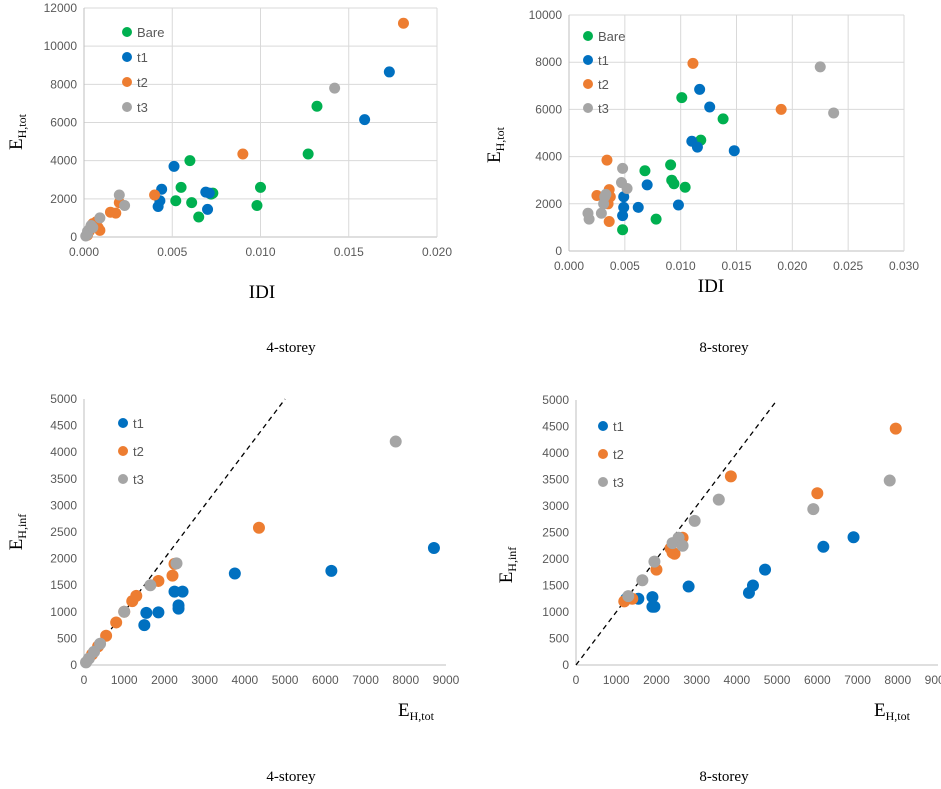  What do you see at coordinates (262, 292) in the screenshot?
I see `x-axis-title: IDI` at bounding box center [262, 292].